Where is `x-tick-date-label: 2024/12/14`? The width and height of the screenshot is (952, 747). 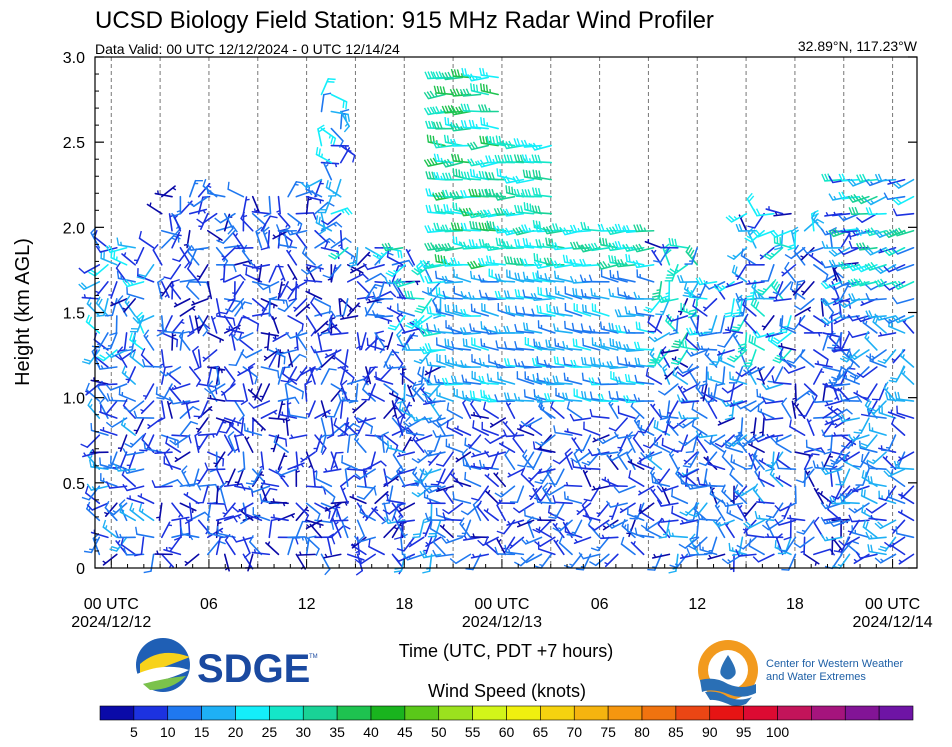 x-tick-date-label: 2024/12/14 is located at coordinates (893, 622).